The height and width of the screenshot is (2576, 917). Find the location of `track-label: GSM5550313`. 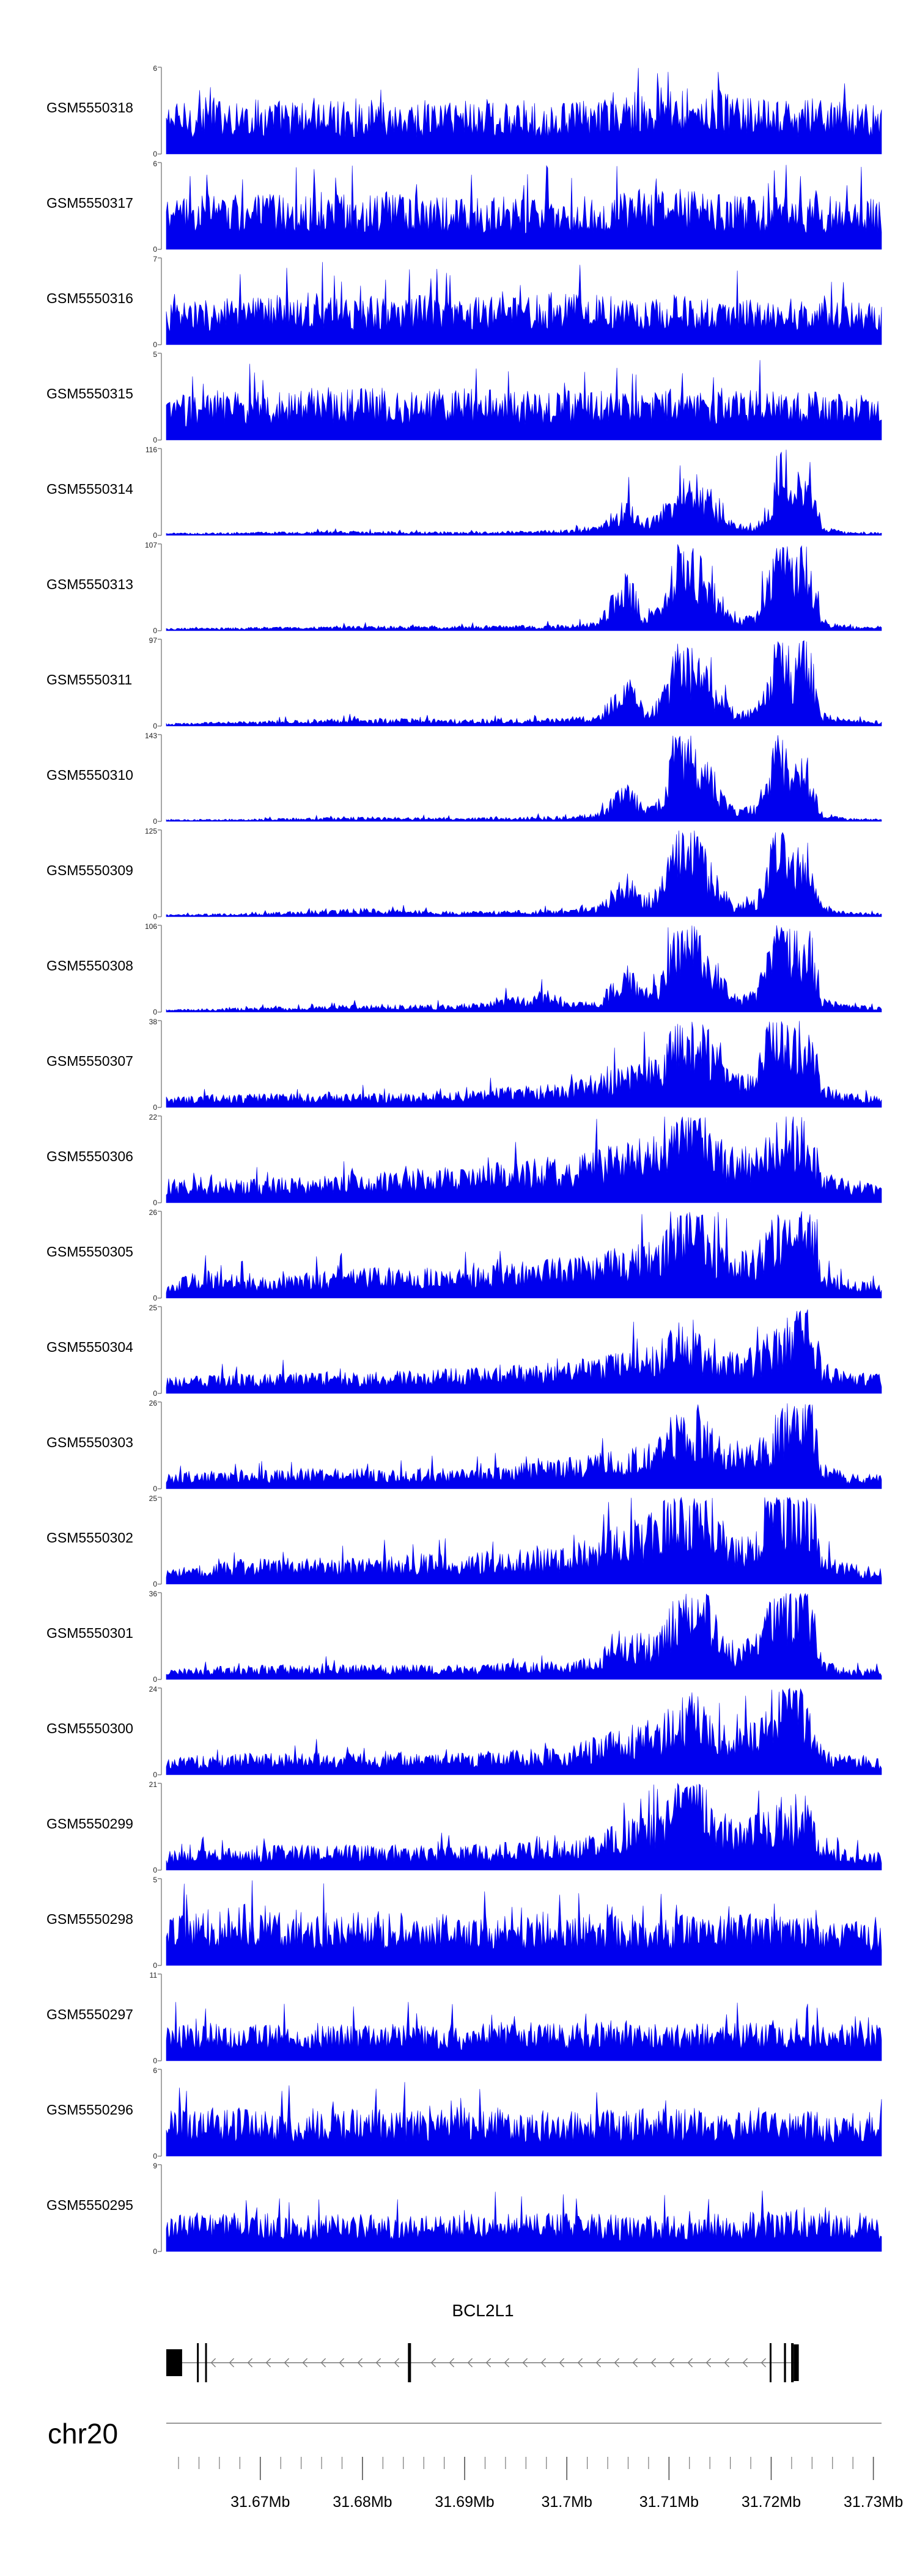

track-label: GSM5550313 is located at coordinates (89, 584).